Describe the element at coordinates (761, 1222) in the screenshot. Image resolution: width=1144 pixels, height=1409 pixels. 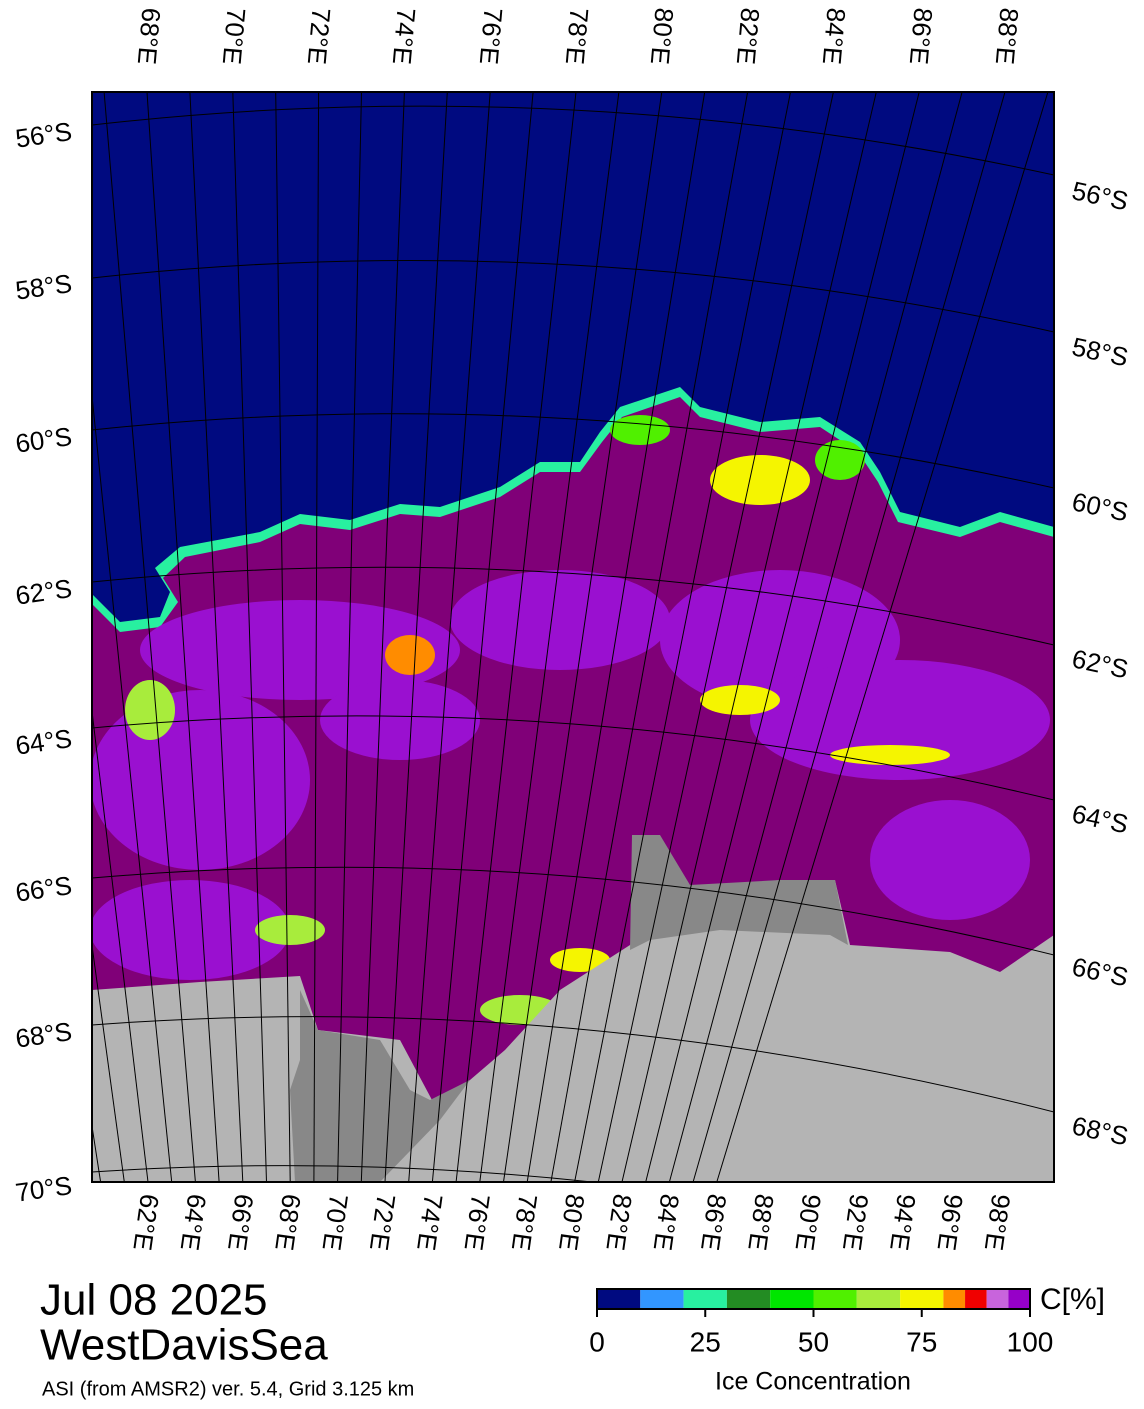
I see `bottom-lon-label: 88°E` at that location.